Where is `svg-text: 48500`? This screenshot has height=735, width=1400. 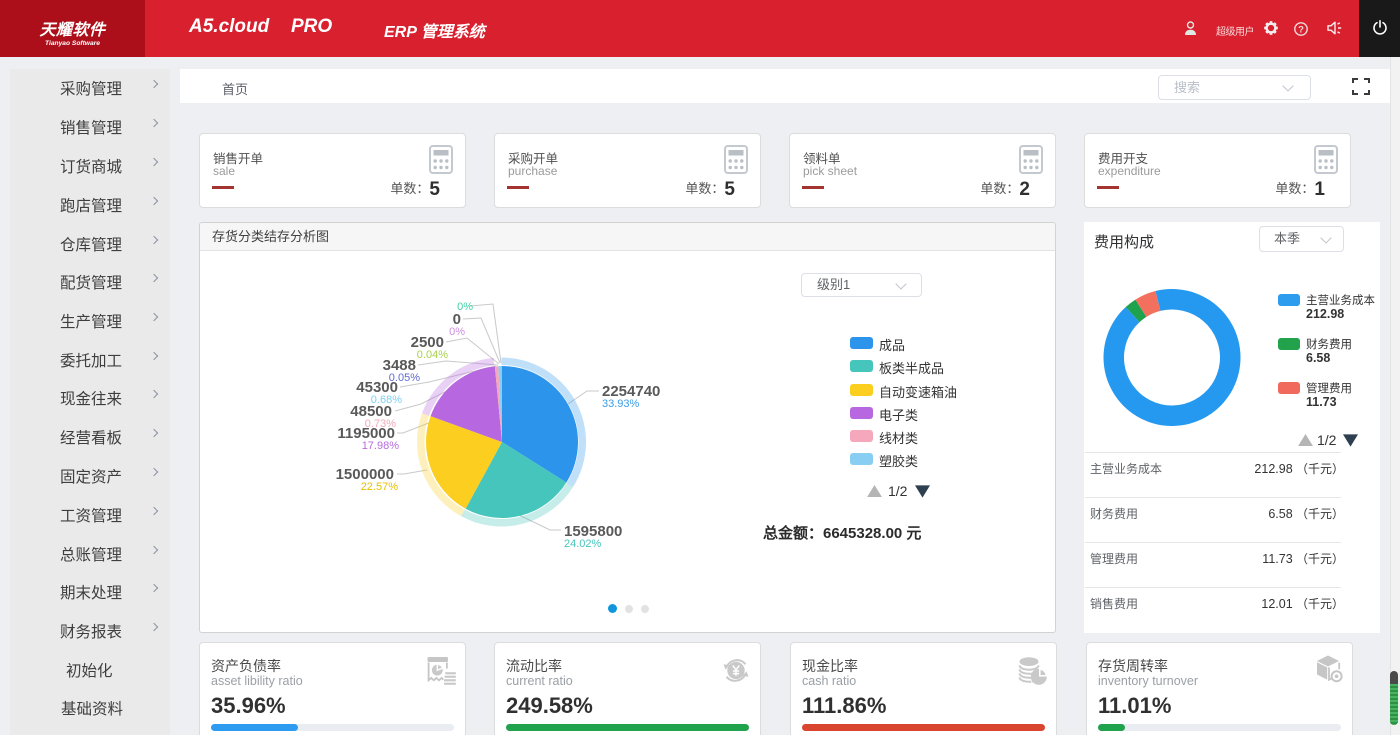
svg-text: 48500 is located at coordinates (371, 411).